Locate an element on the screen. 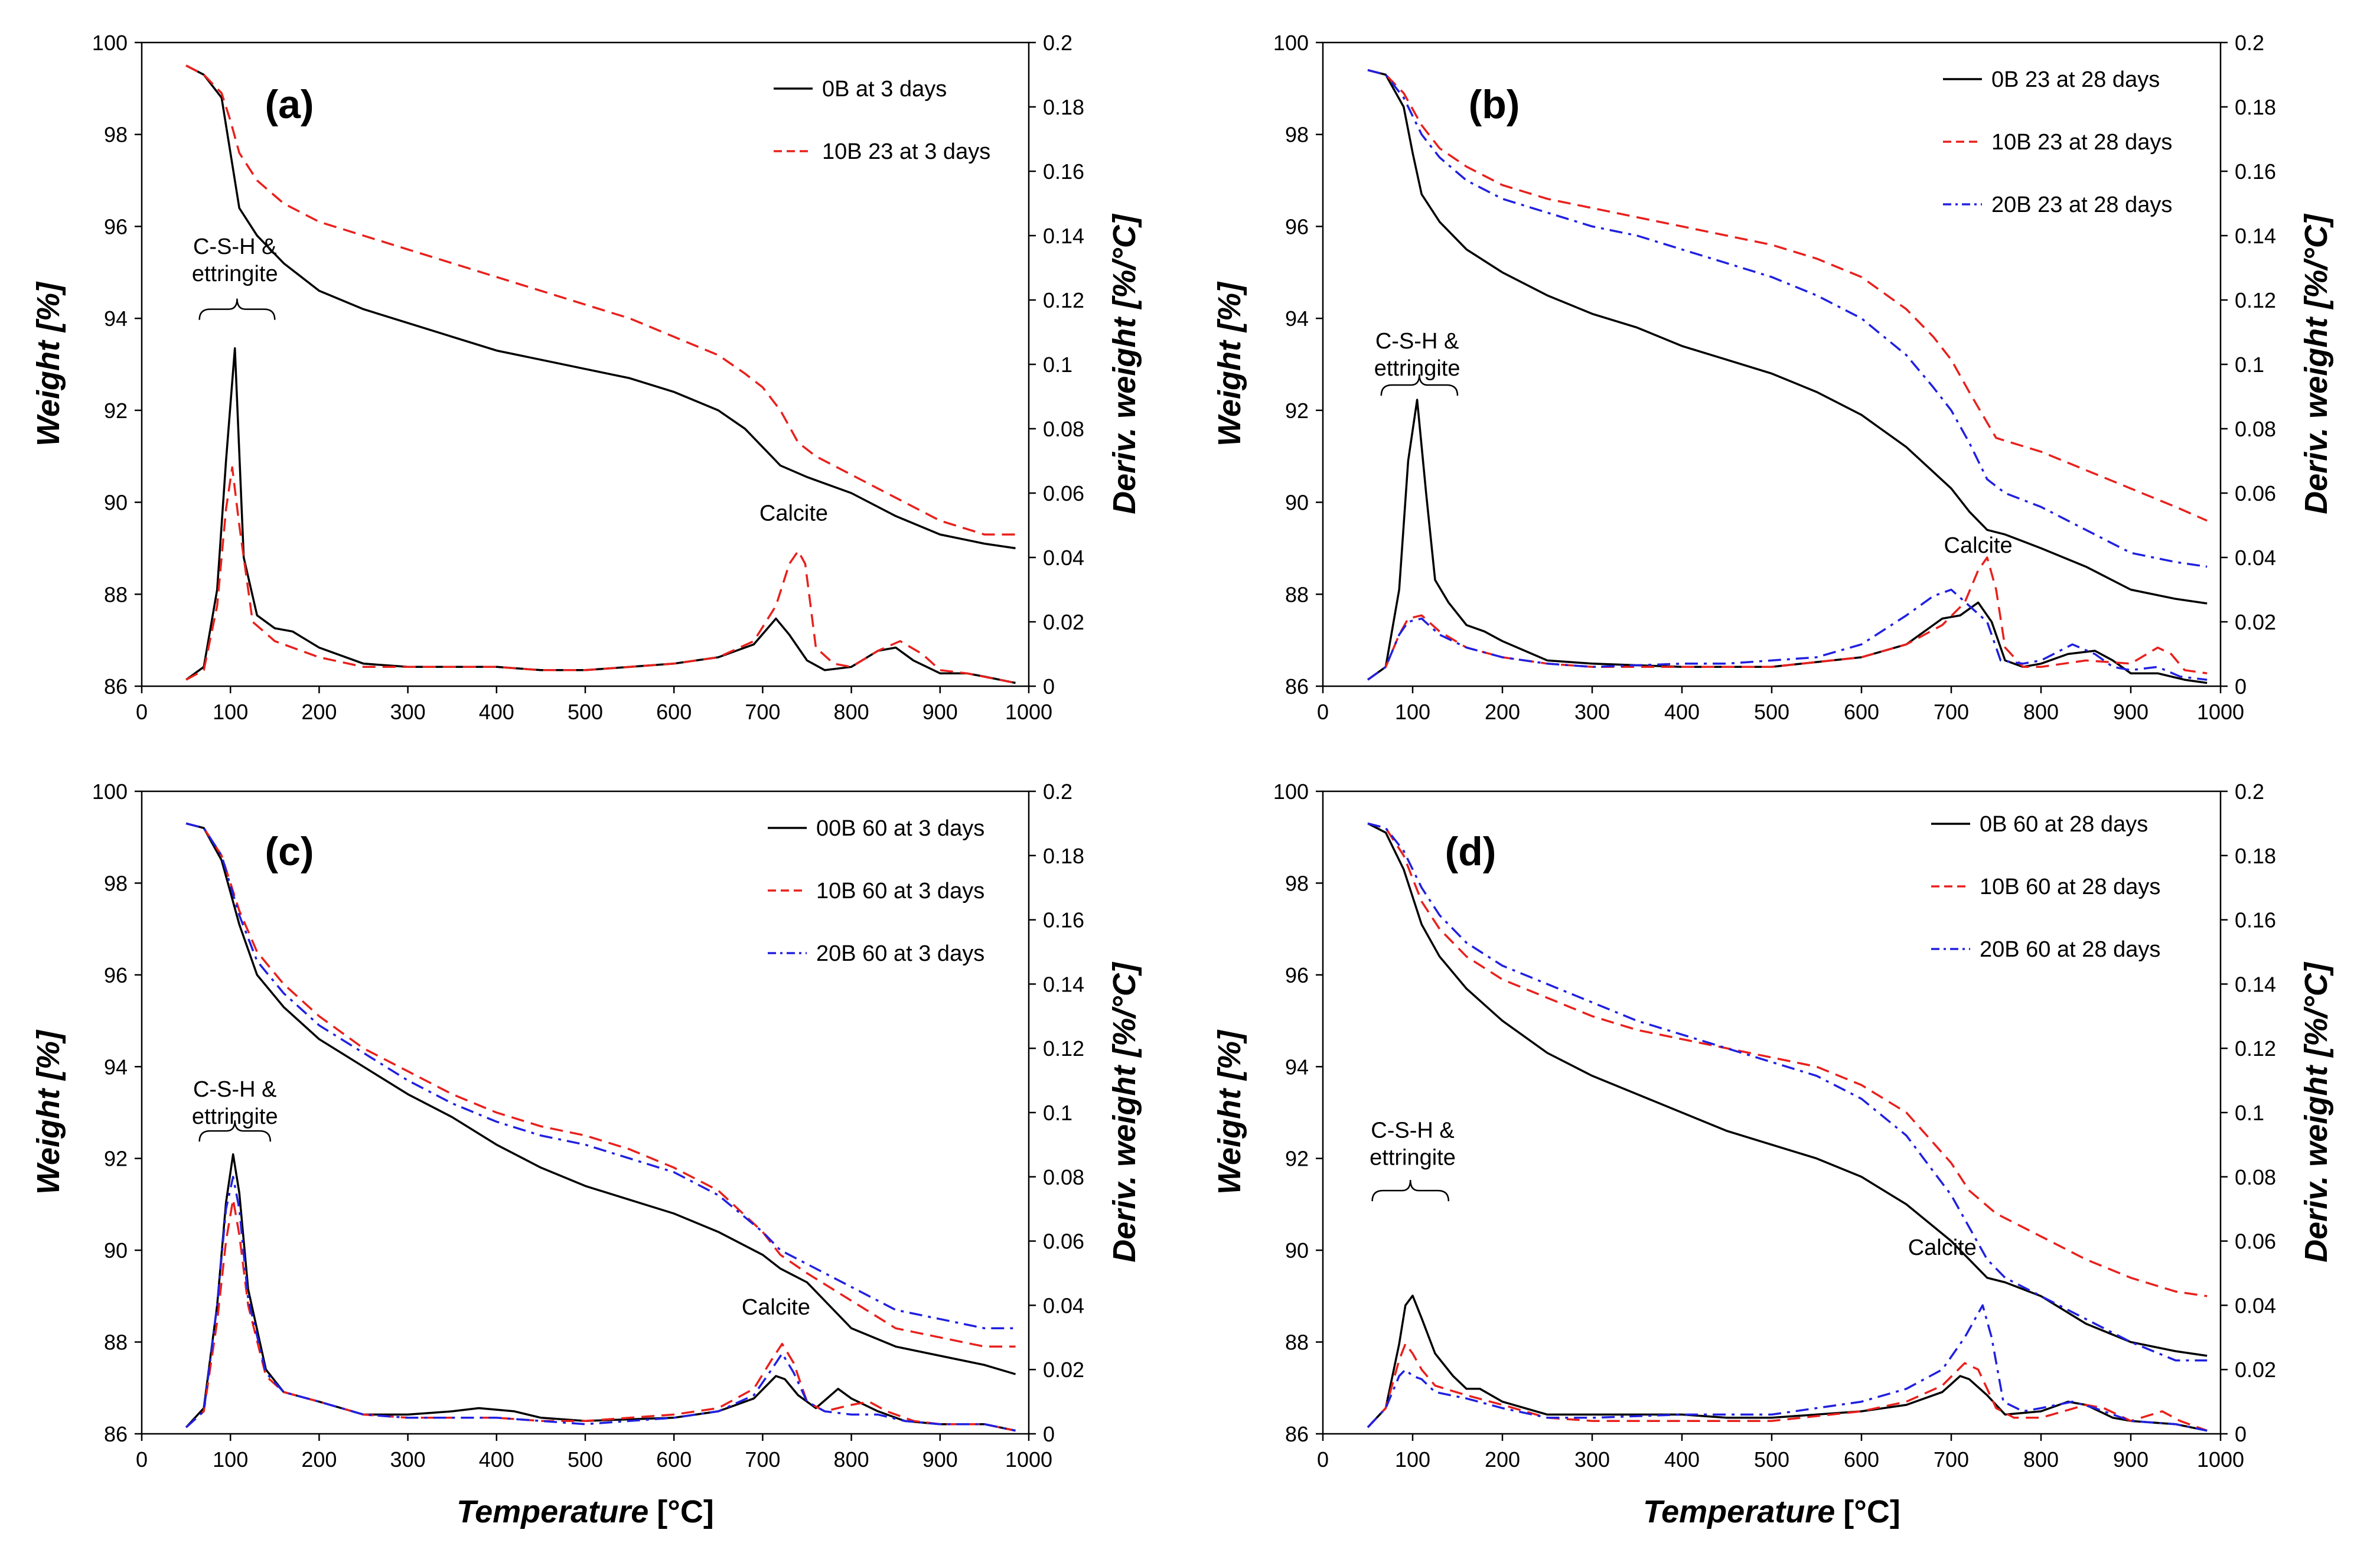 The width and height of the screenshot is (2380, 1559). y-left-tick-label: 92 is located at coordinates (116, 1159).